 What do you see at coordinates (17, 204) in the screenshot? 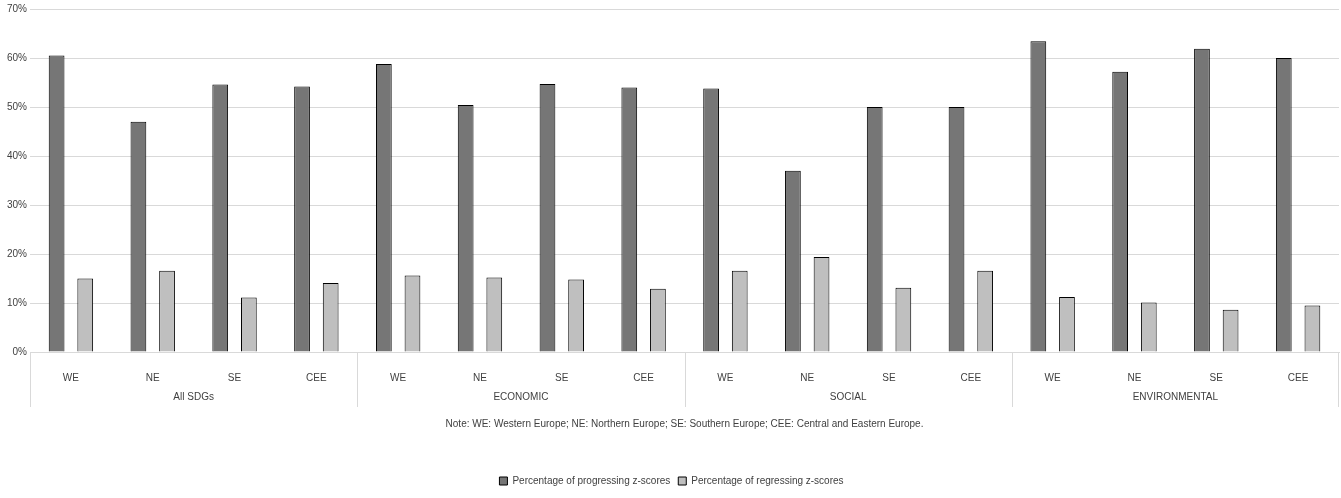
I see `y-tick-label: 30%` at bounding box center [17, 204].